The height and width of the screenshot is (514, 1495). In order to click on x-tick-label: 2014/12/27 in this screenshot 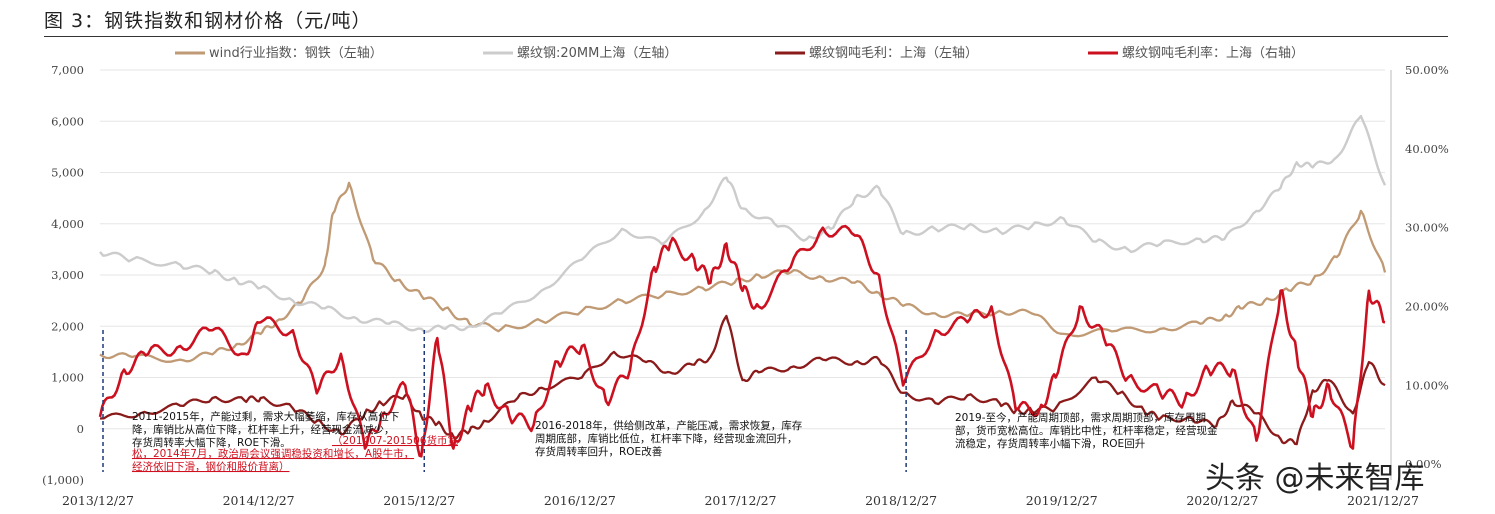, I will do `click(259, 500)`.